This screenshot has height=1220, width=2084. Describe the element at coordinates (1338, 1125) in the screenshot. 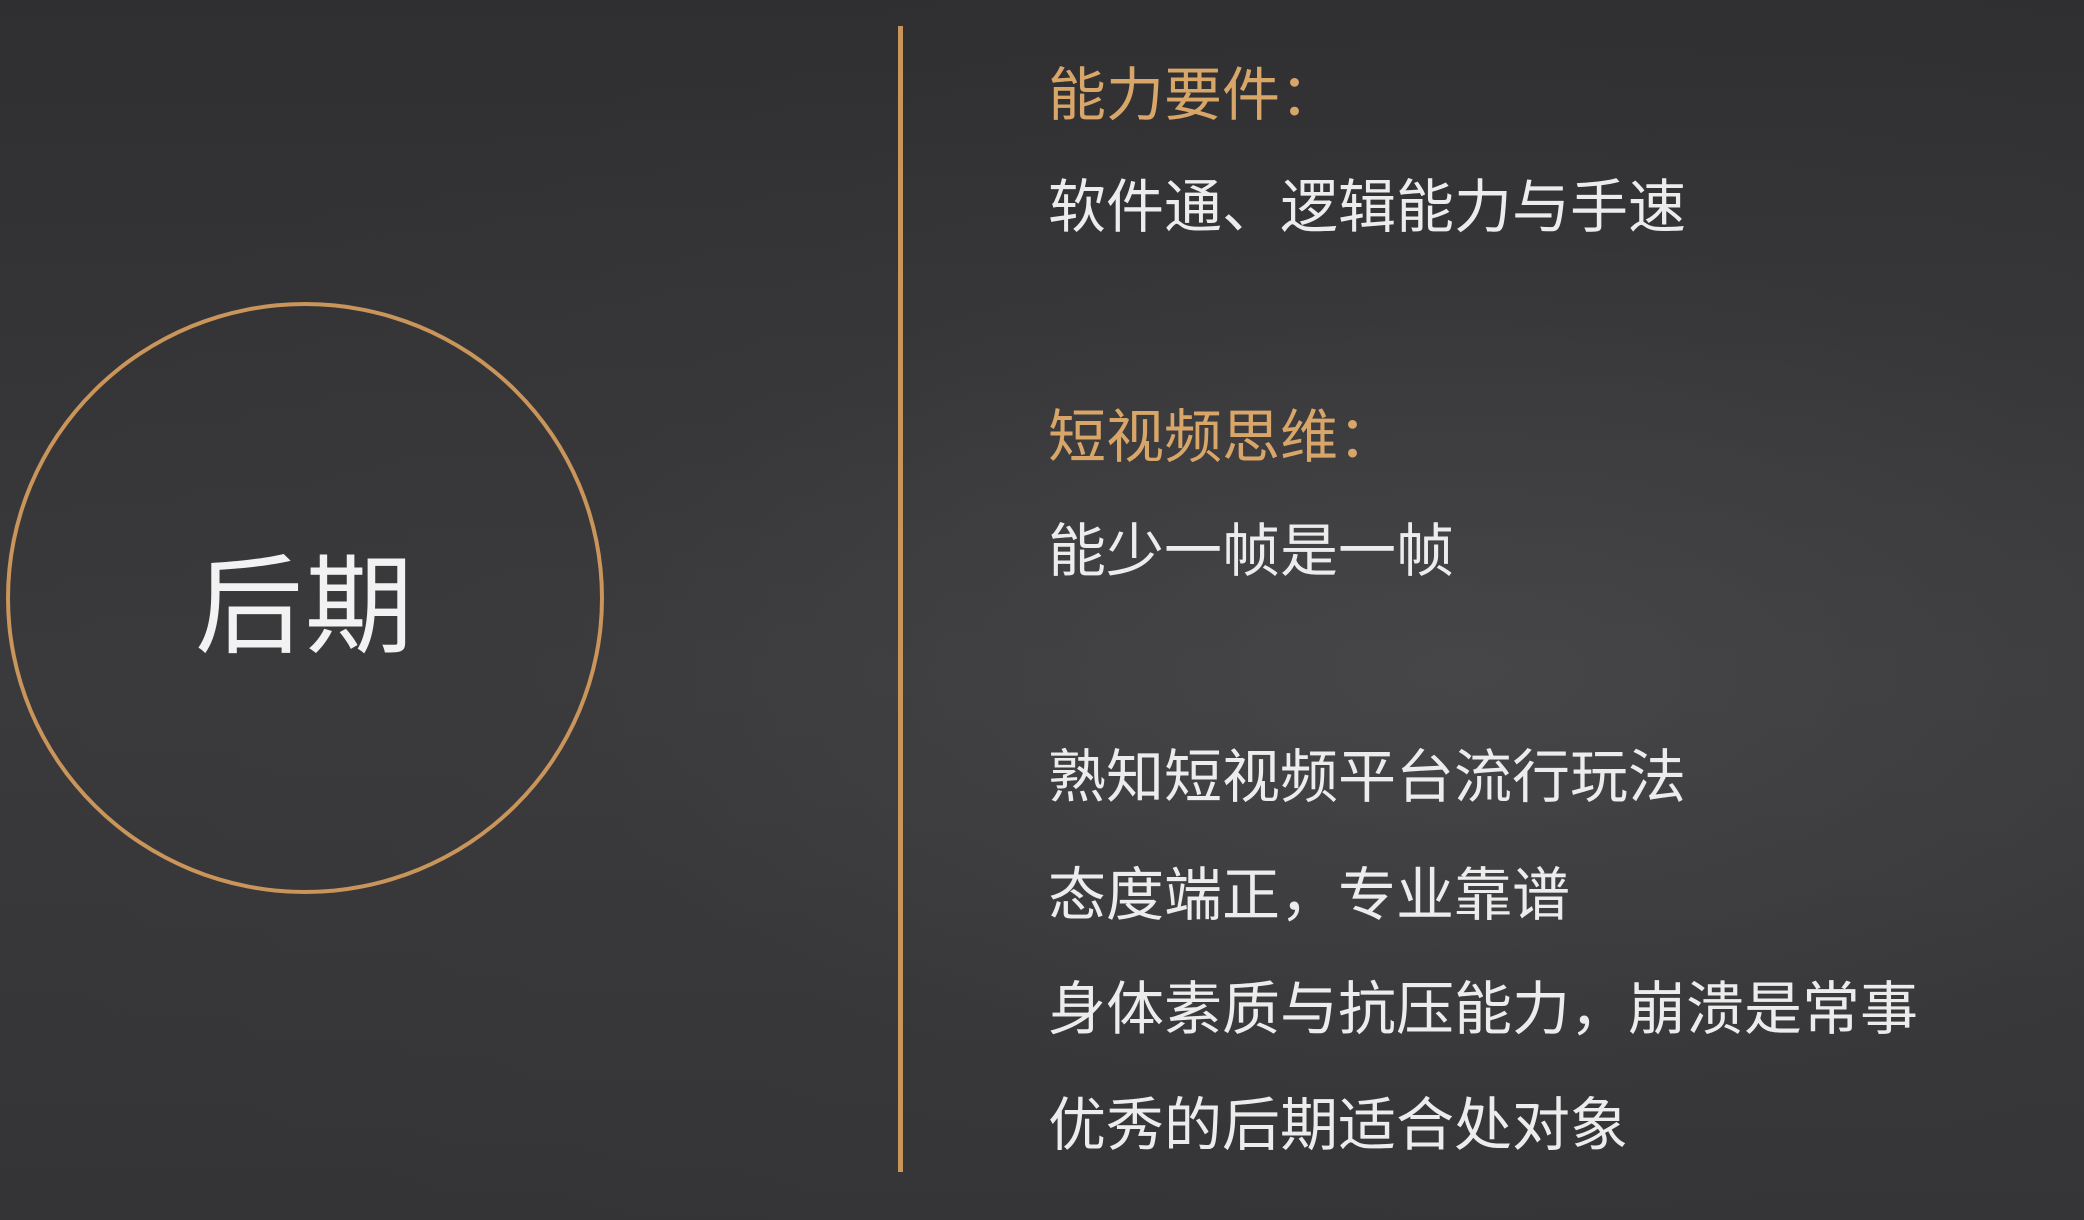

I see `list-item: 优秀的后期适合处对象` at that location.